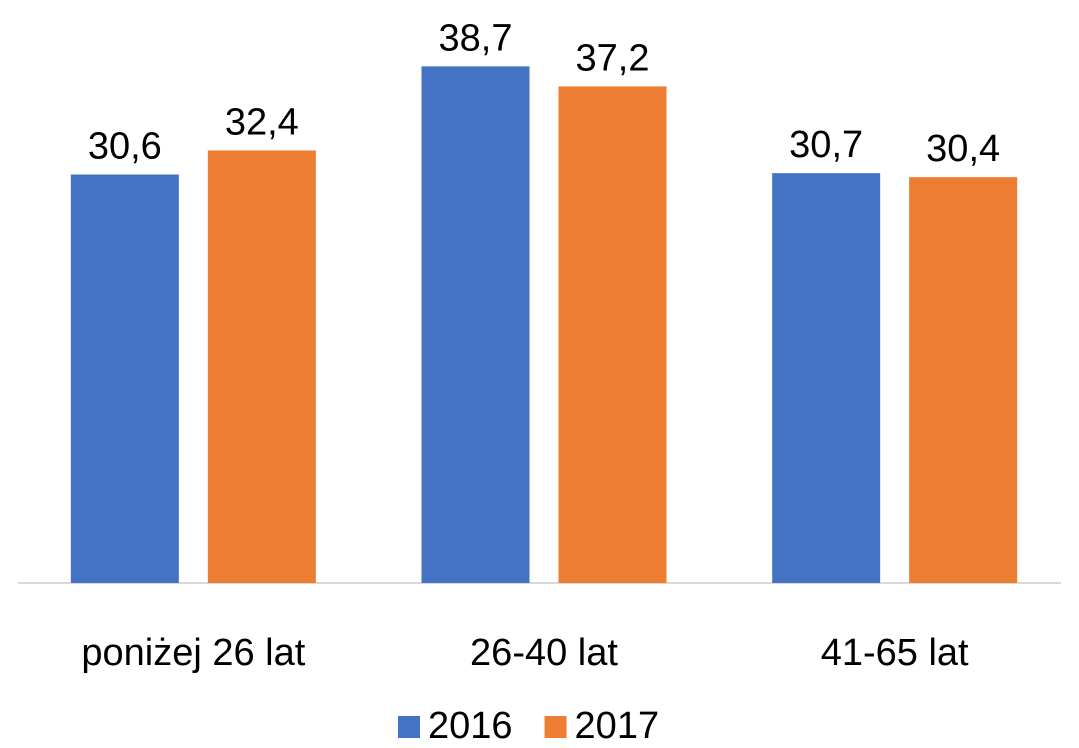 The image size is (1079, 748). Describe the element at coordinates (193, 653) in the screenshot. I see `x-tick-label: poniżej 26 lat` at that location.